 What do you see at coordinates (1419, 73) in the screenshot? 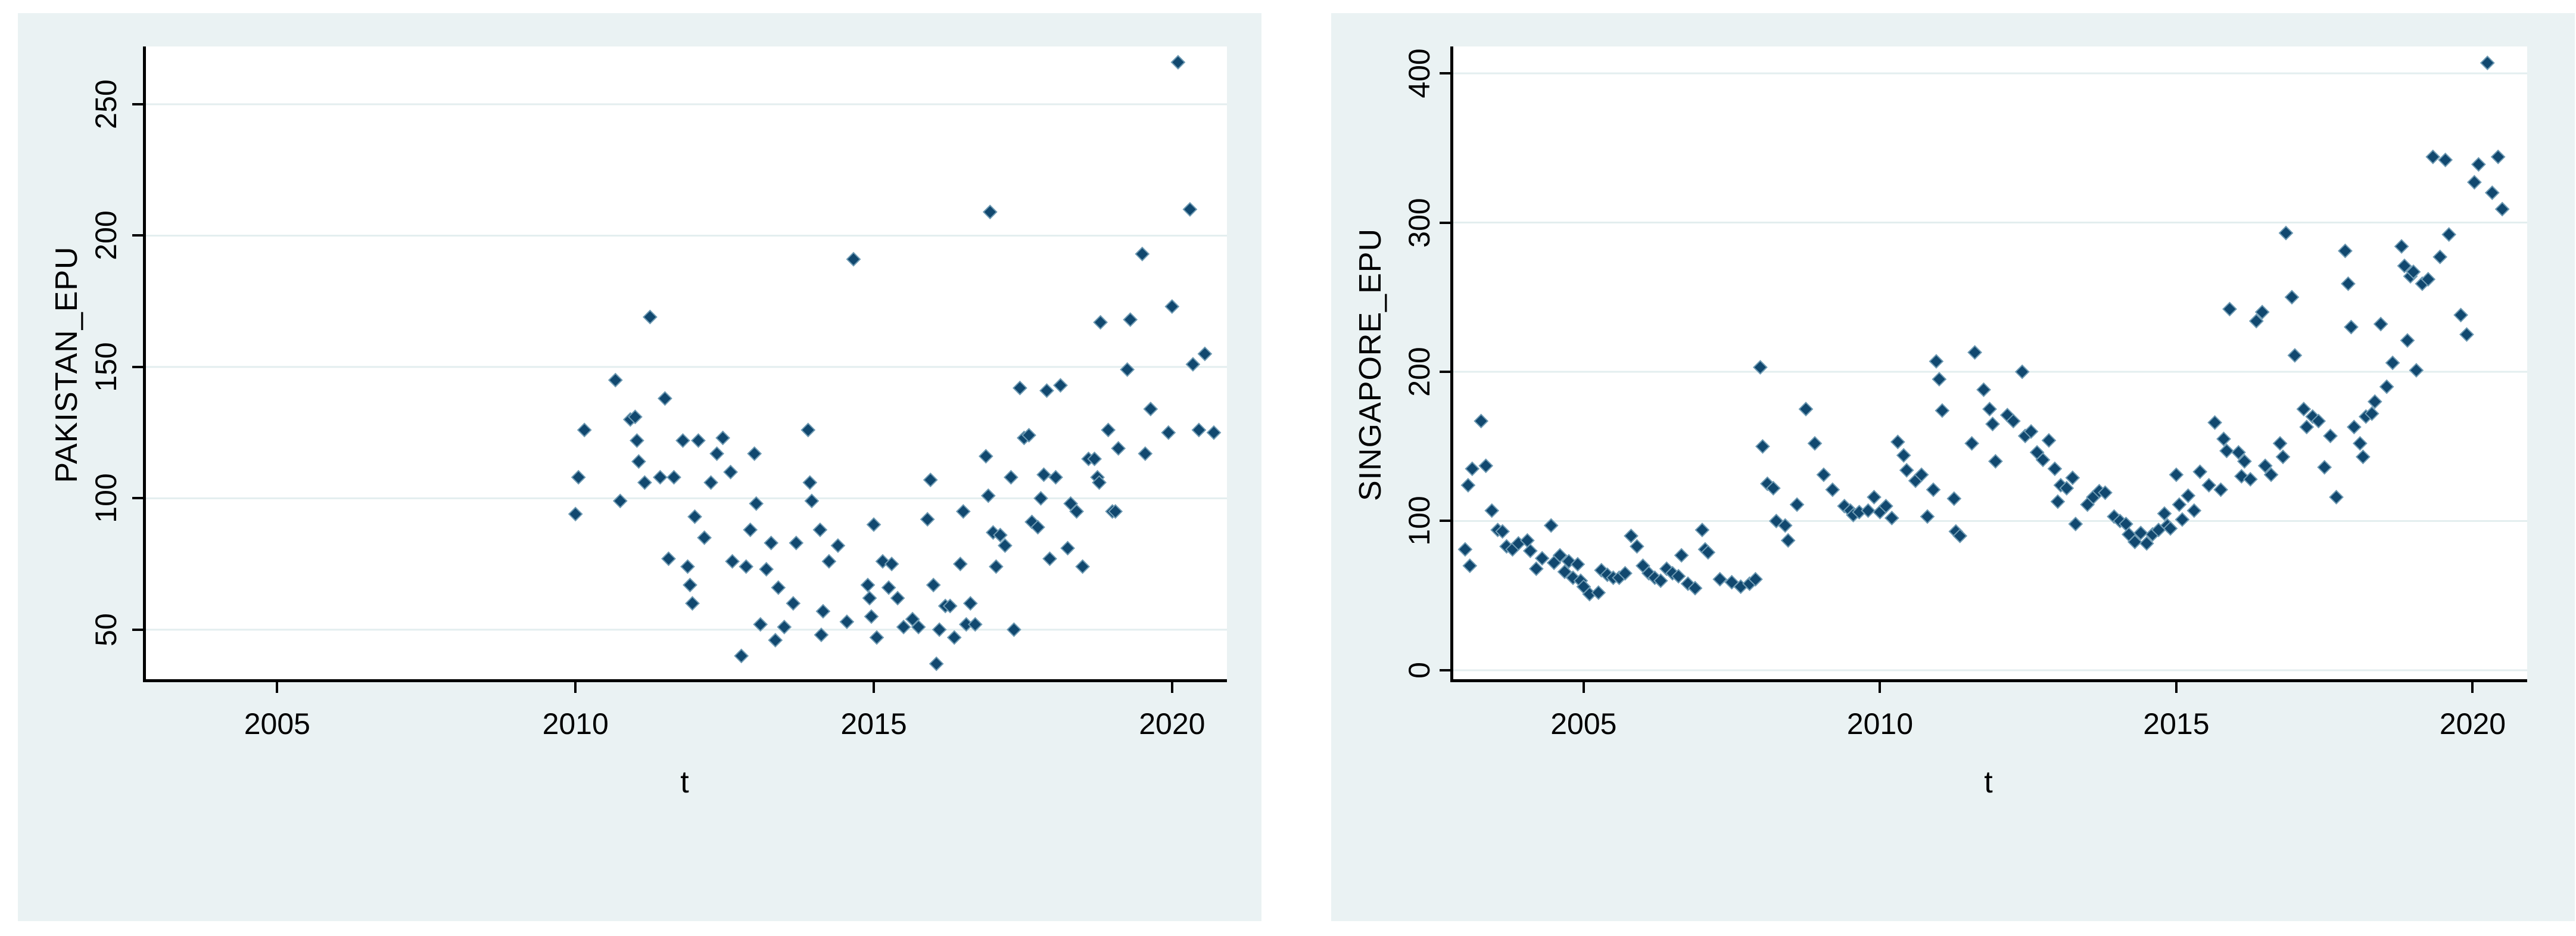
I see `y-tick-label: 400` at bounding box center [1419, 73].